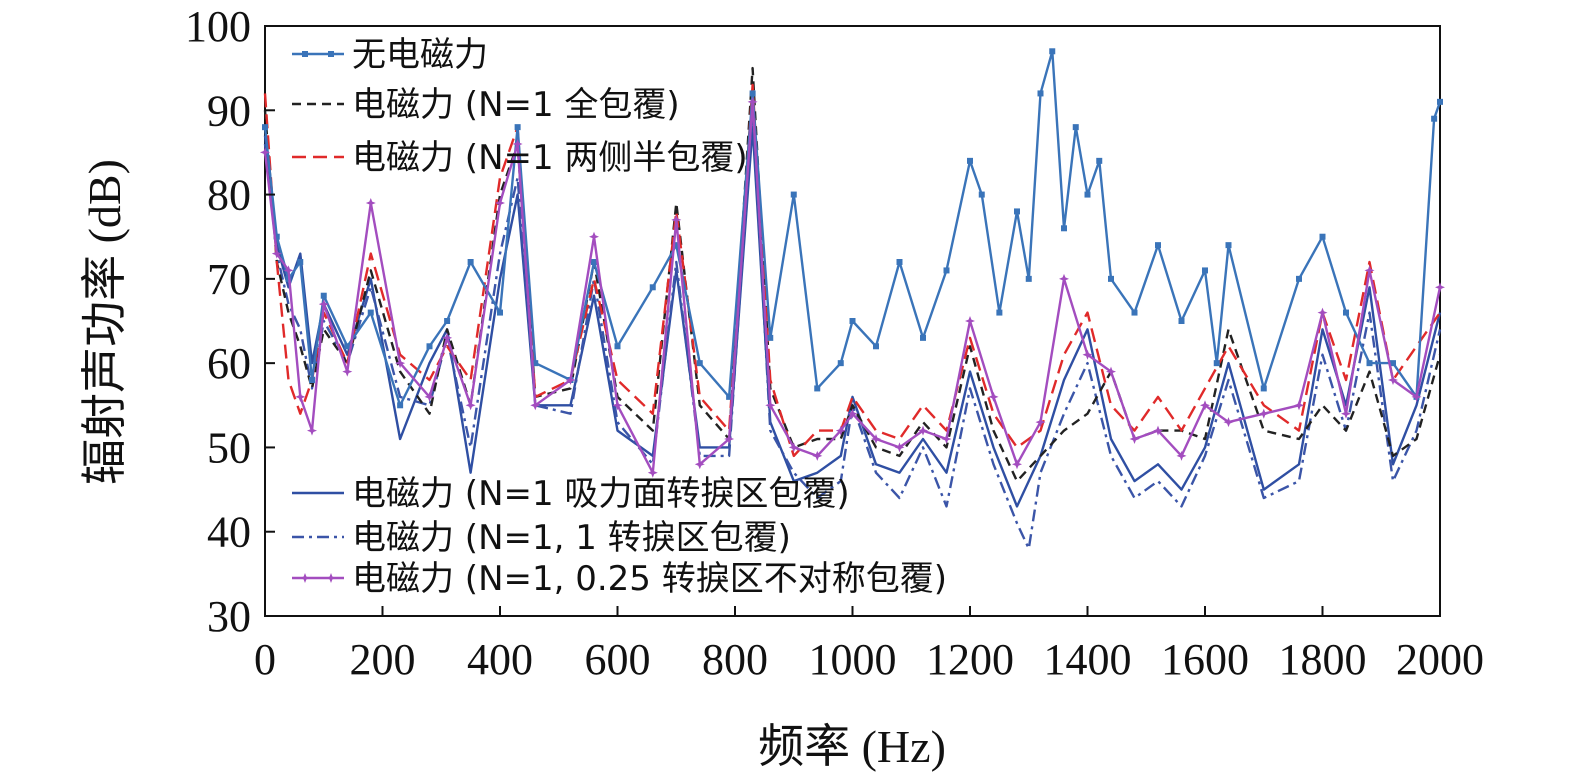 This screenshot has width=1575, height=784. What do you see at coordinates (229, 279) in the screenshot?
I see `y-tick-label: 70` at bounding box center [229, 279].